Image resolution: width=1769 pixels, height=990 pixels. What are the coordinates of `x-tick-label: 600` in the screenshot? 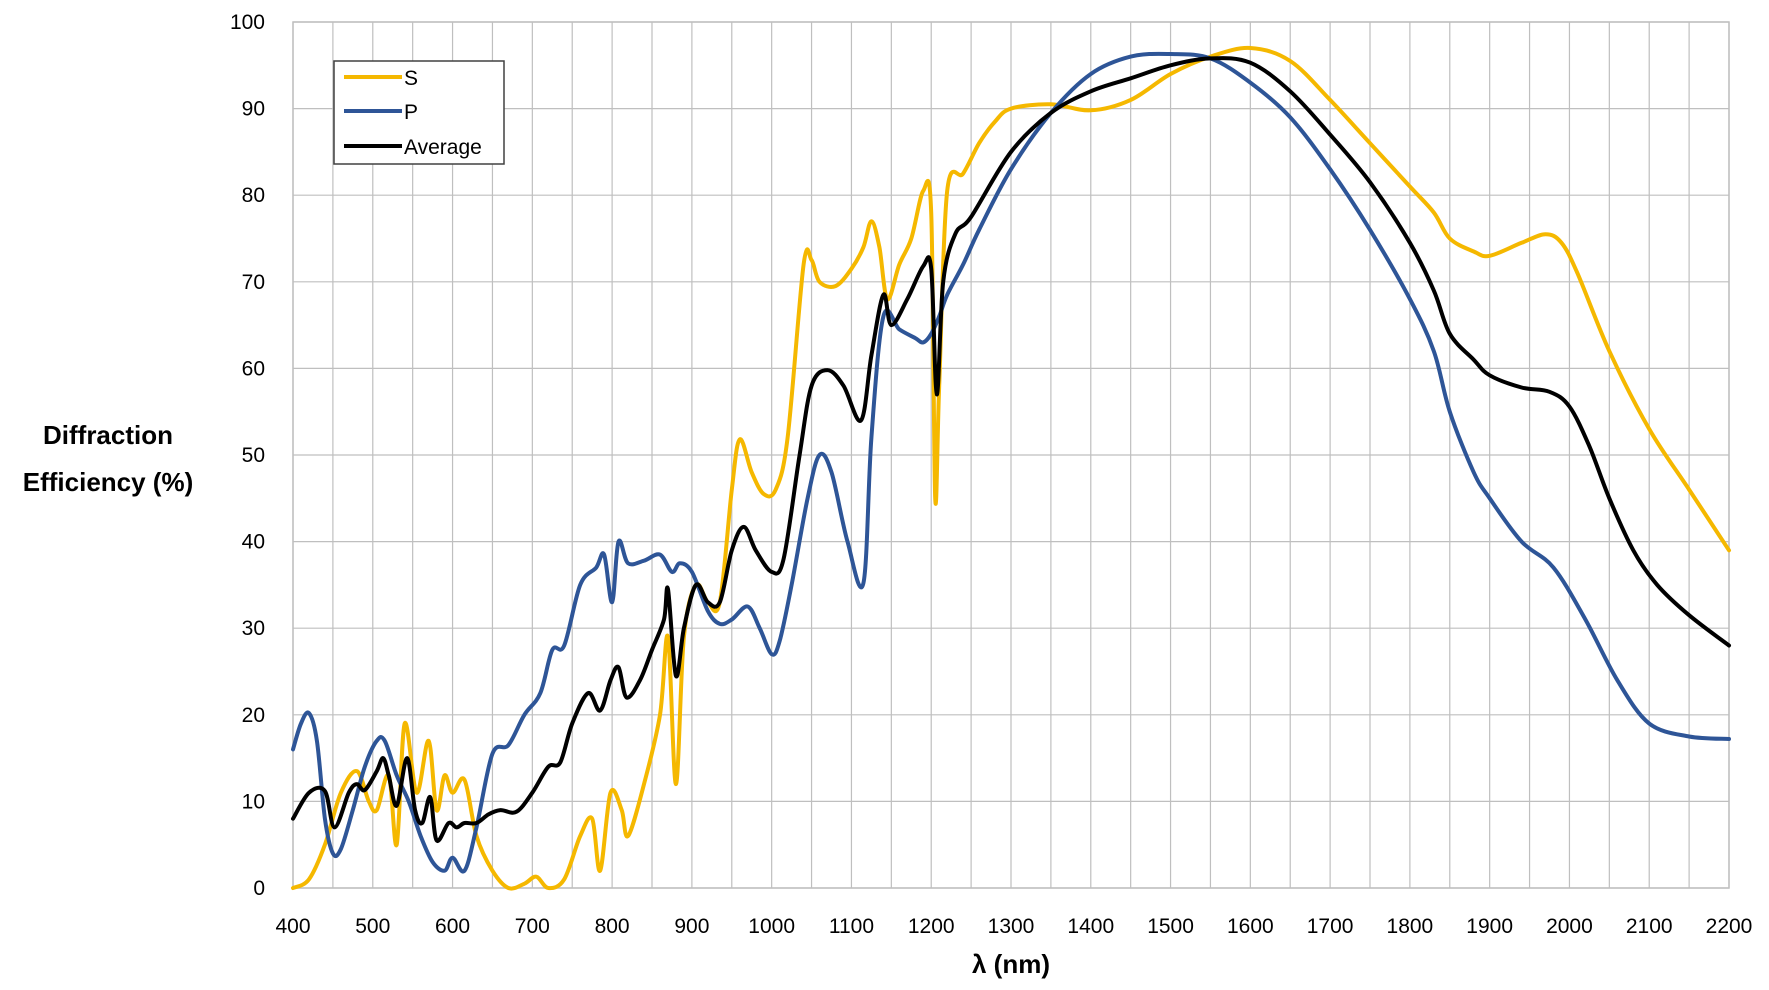 It's located at (452, 926).